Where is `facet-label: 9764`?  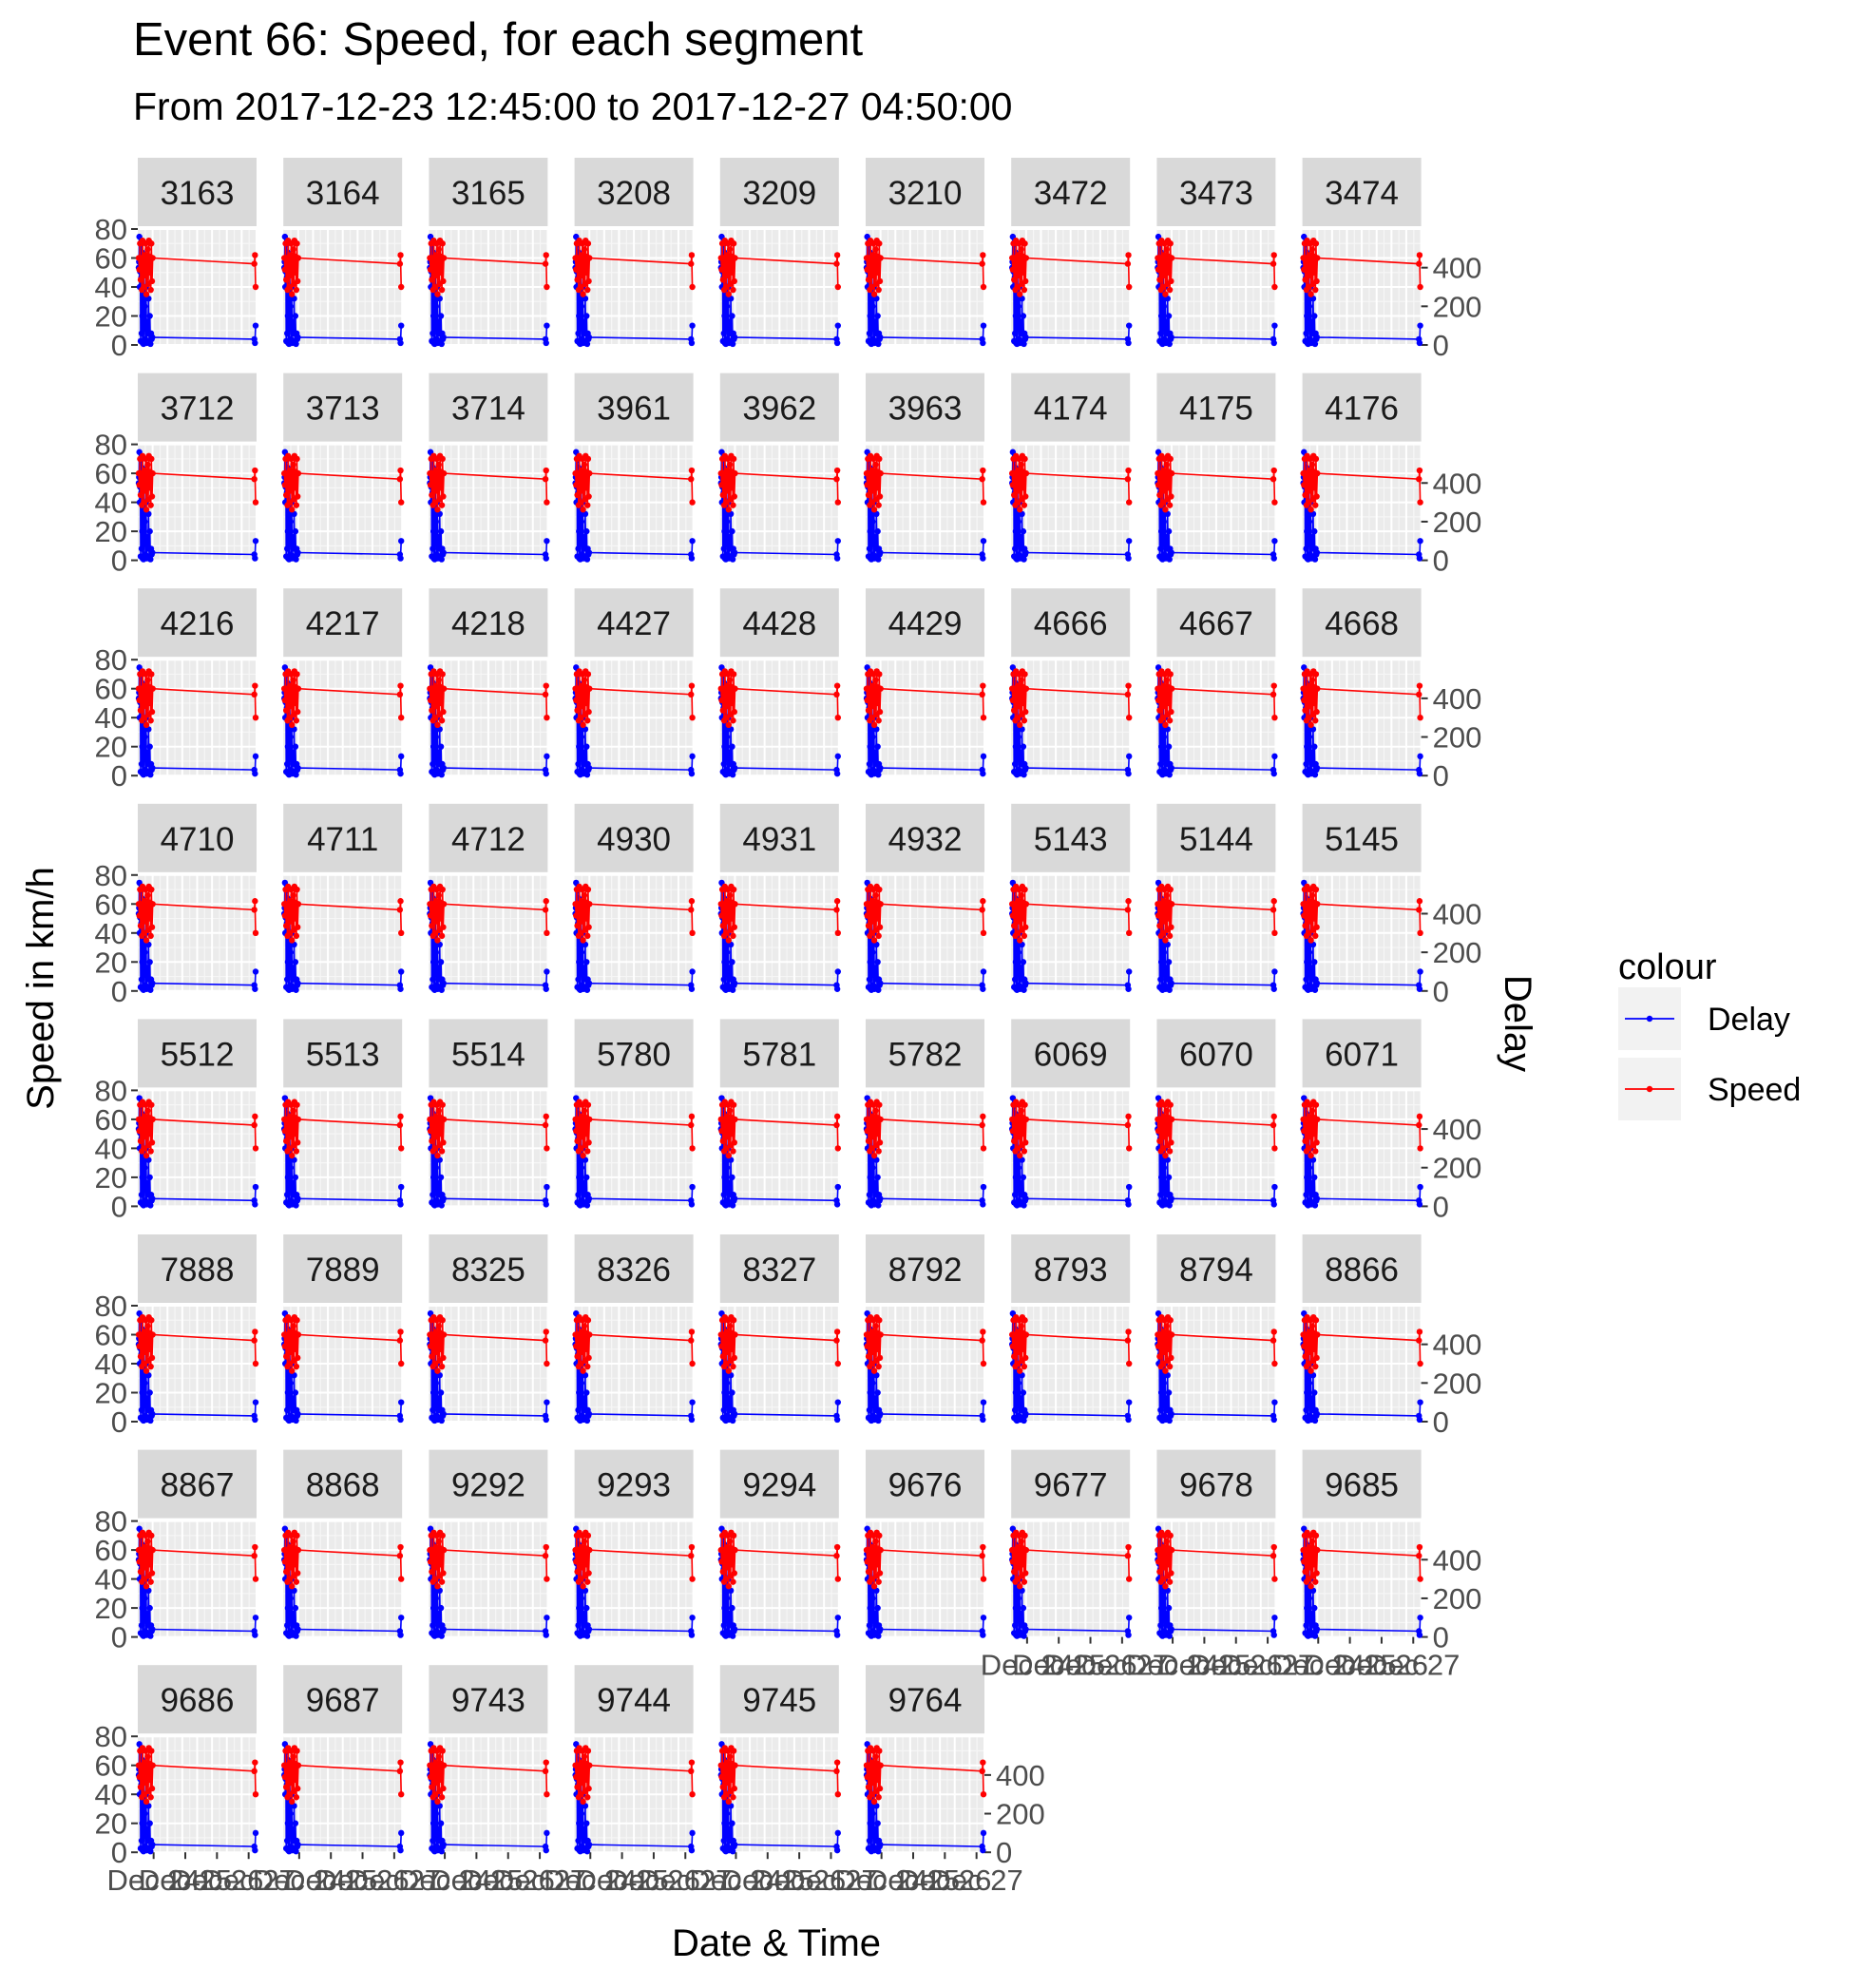
facet-label: 9764 is located at coordinates (925, 1700).